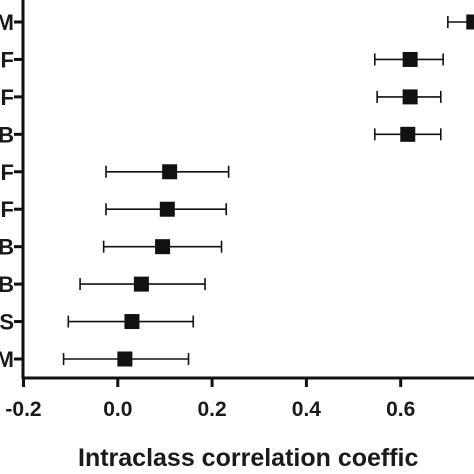  Describe the element at coordinates (117, 409) in the screenshot. I see `x-tick-label: 0.0` at that location.